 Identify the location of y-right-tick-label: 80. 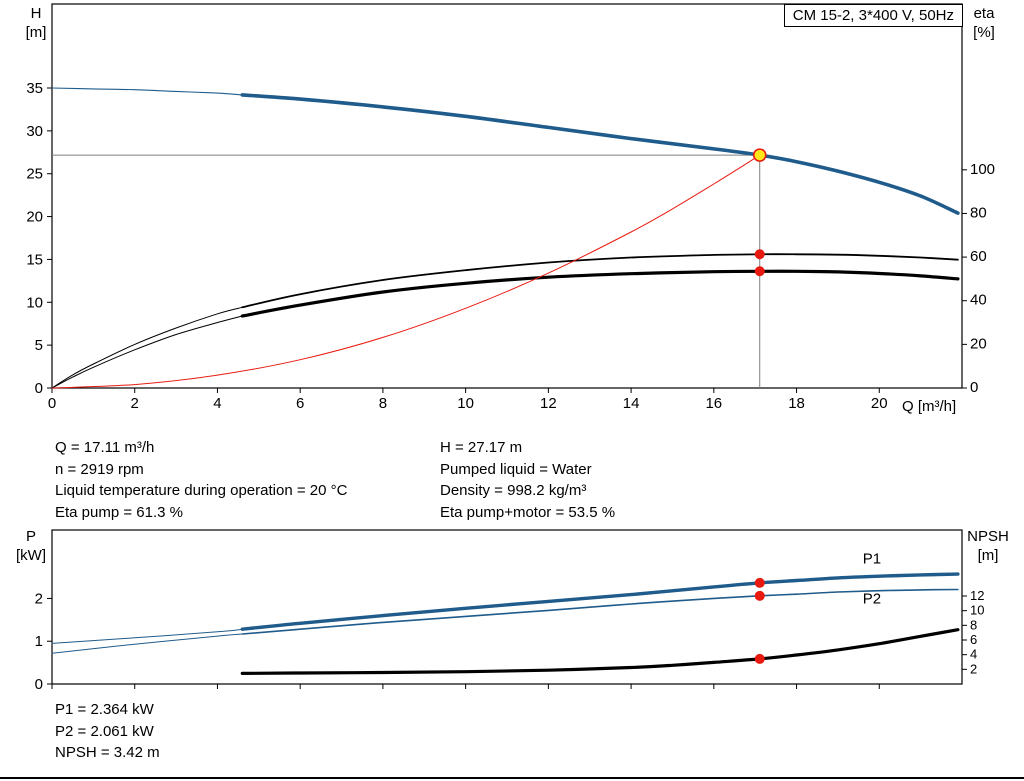
(978, 212).